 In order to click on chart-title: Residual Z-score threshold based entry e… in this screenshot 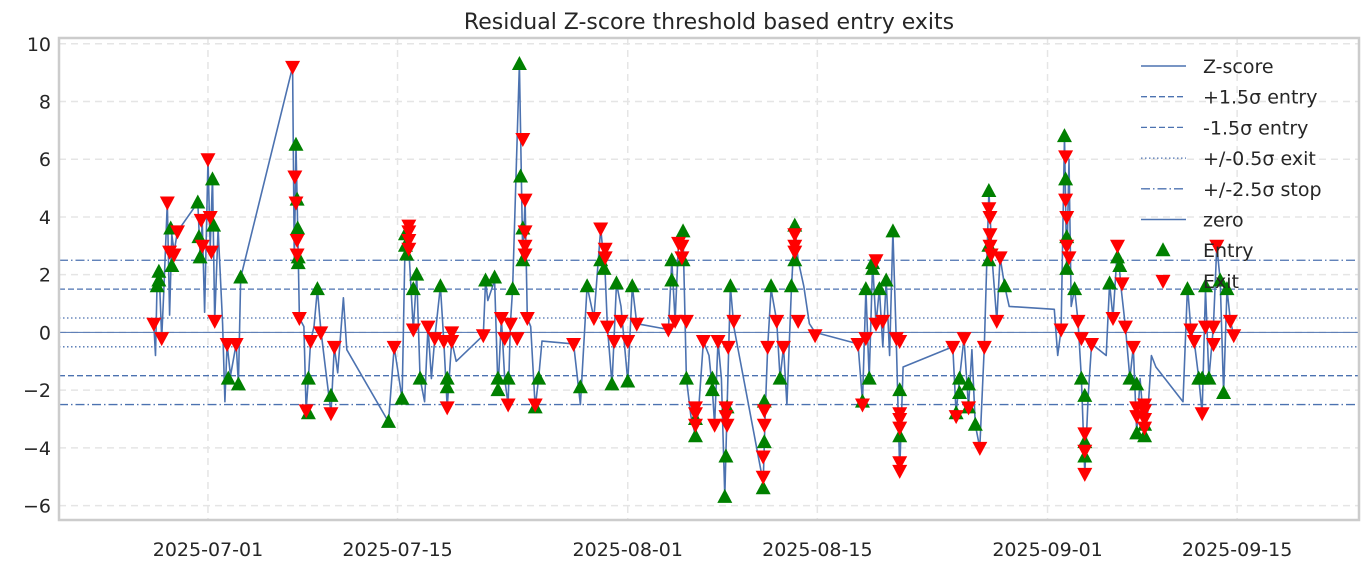, I will do `click(709, 22)`.